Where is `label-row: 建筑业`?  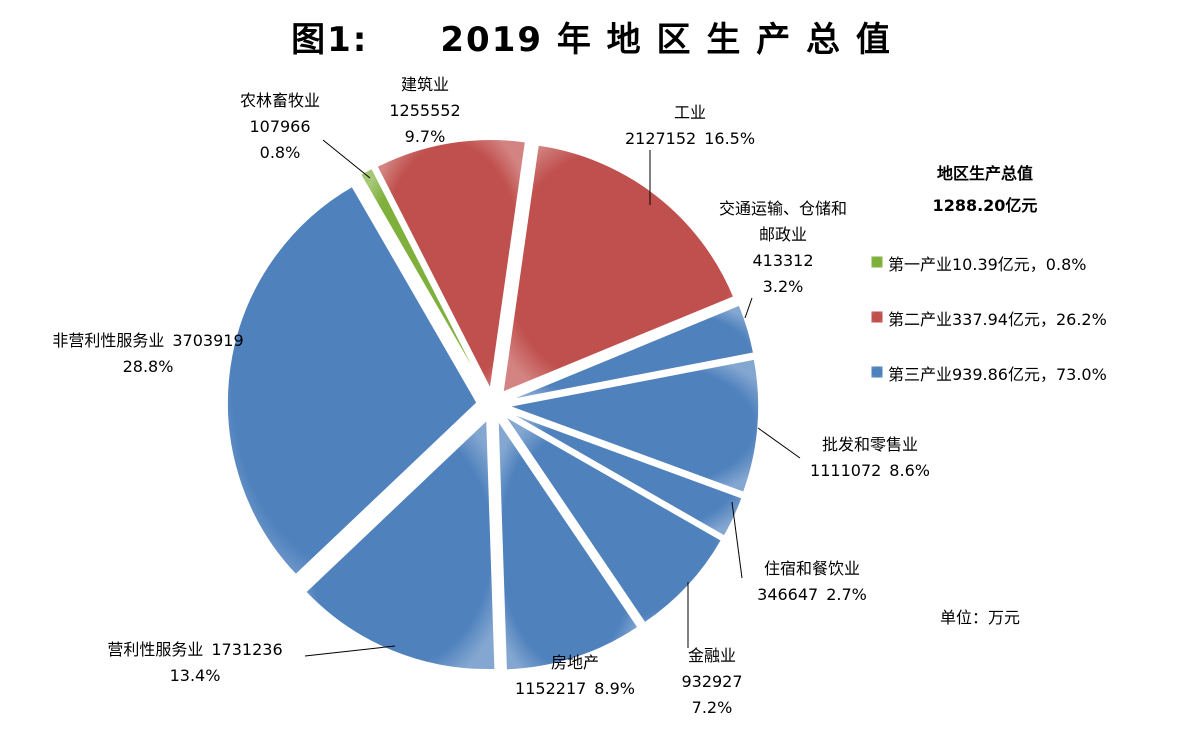
label-row: 建筑业 is located at coordinates (424, 85).